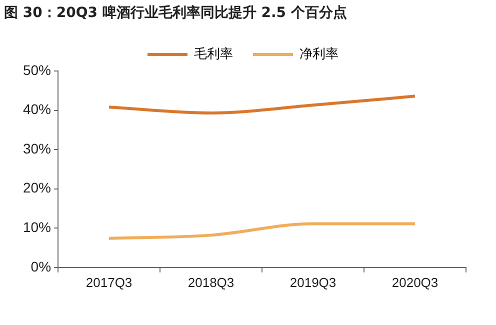 This screenshot has width=496, height=325. I want to click on x-tick-label: 2017Q3, so click(109, 282).